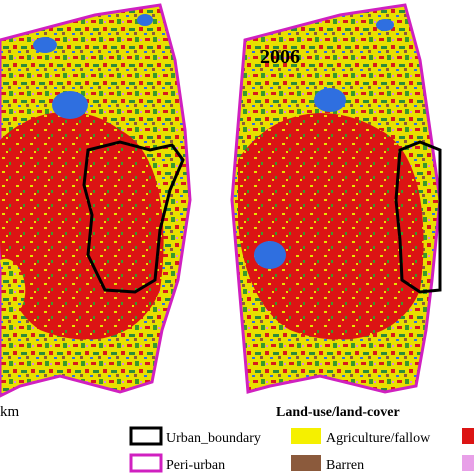 The height and width of the screenshot is (474, 474). Describe the element at coordinates (195, 465) in the screenshot. I see `legend-label: Peri-urban` at that location.